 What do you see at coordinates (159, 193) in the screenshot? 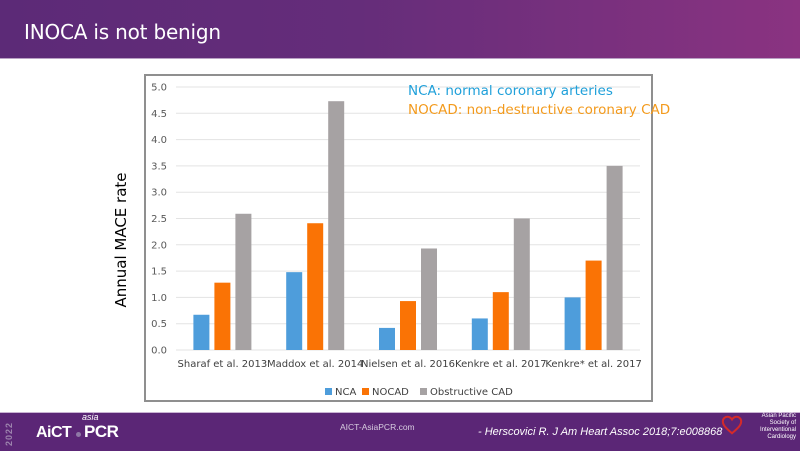
I see `y-tick-label: 3.0` at bounding box center [159, 193].